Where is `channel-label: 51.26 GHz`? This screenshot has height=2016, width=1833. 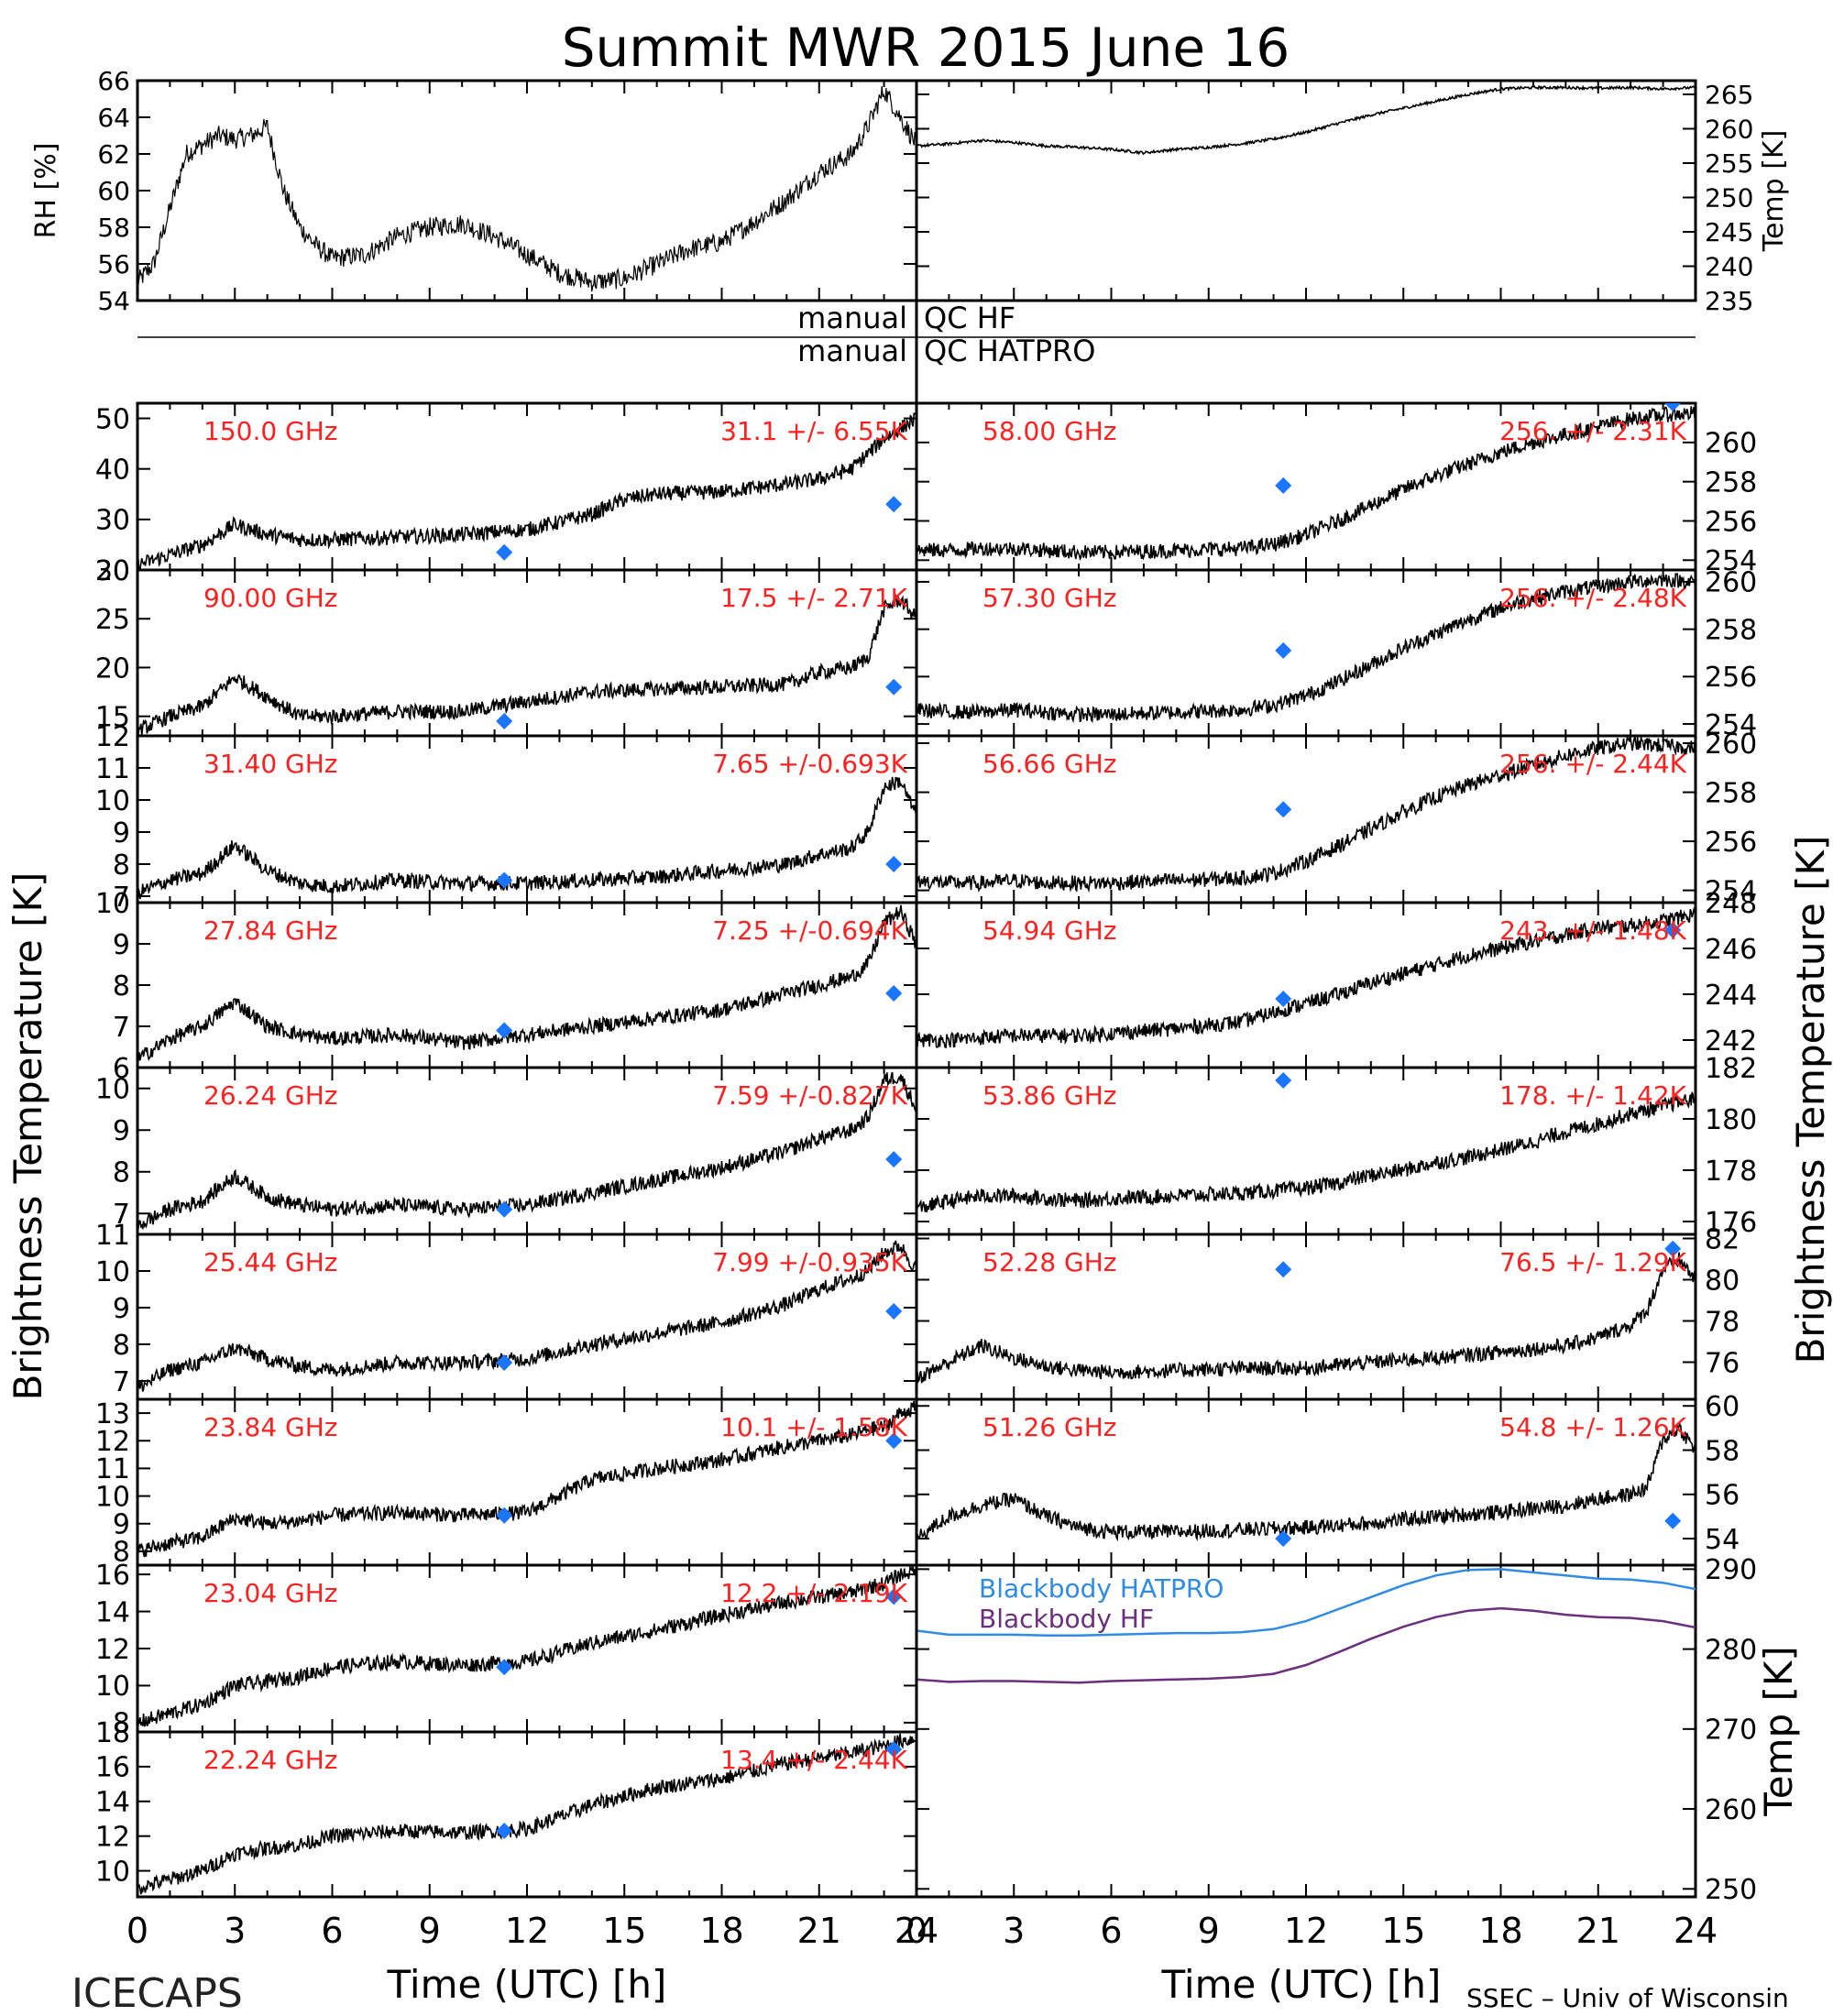 channel-label: 51.26 GHz is located at coordinates (1049, 1427).